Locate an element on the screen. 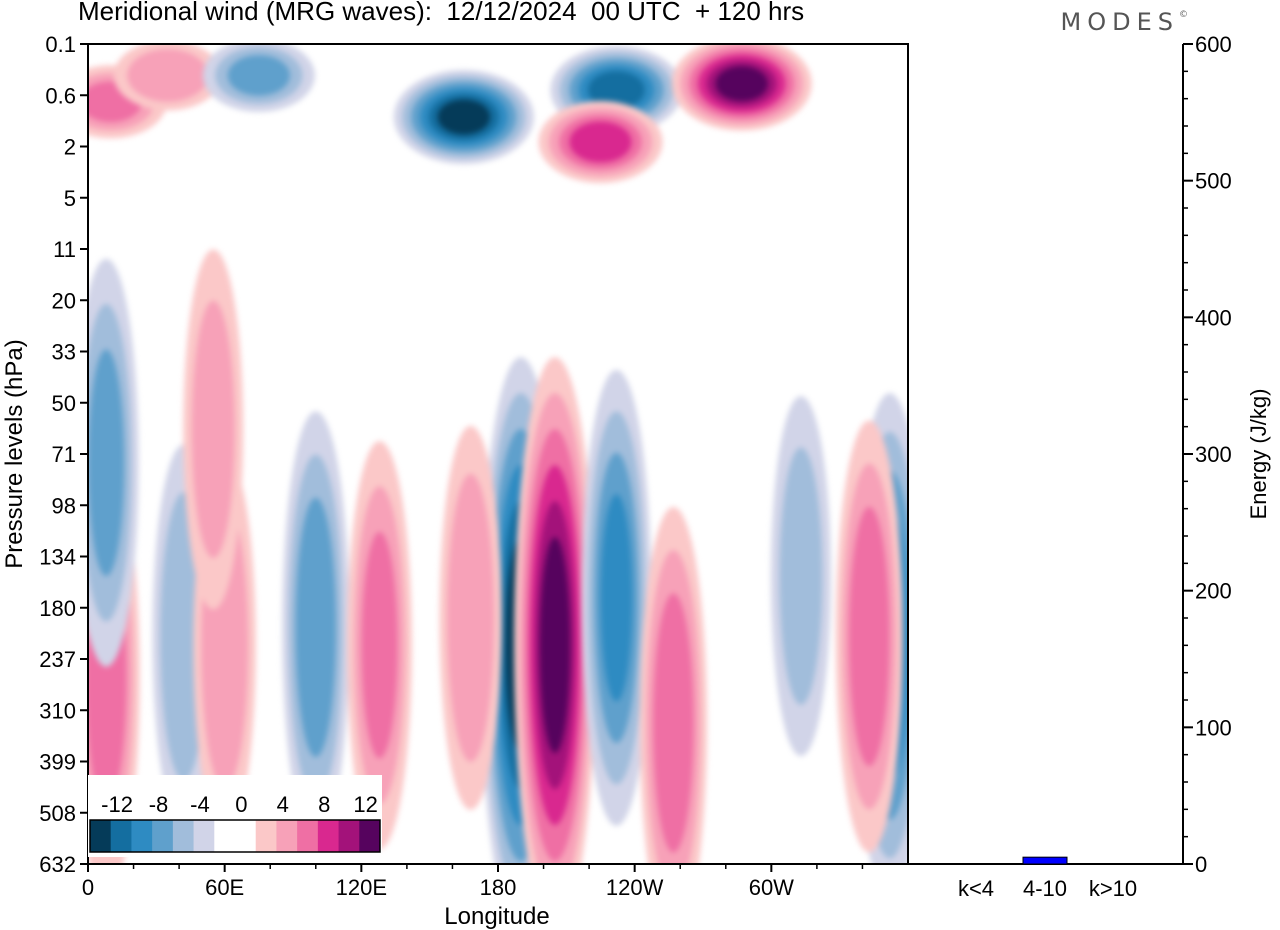  y-tick-label: 5 is located at coordinates (70, 198).